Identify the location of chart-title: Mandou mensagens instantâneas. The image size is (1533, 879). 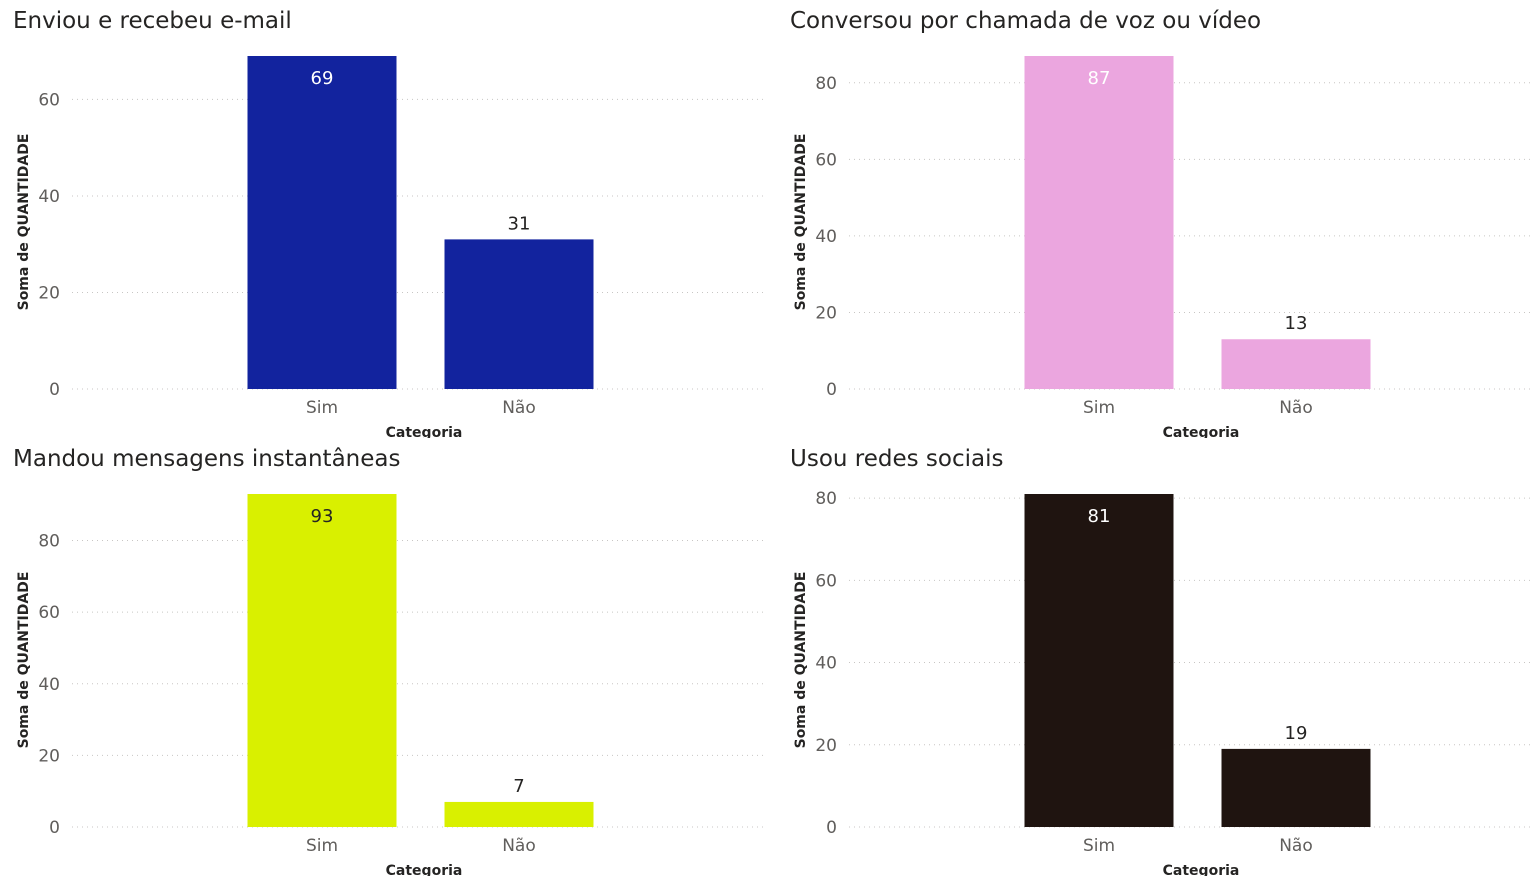
(207, 459).